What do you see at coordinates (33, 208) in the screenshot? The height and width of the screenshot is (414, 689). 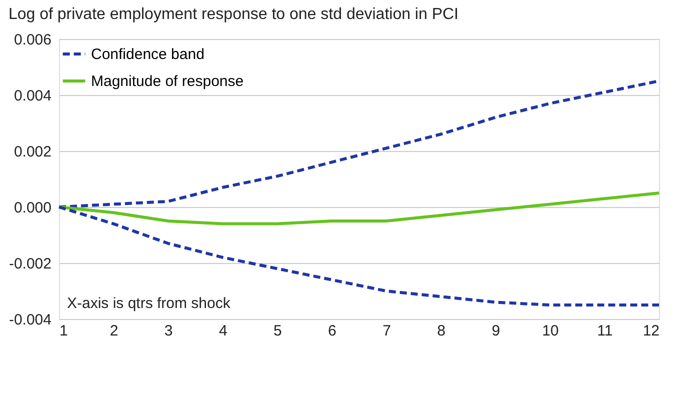 I see `y-tick-label: 0.000` at bounding box center [33, 208].